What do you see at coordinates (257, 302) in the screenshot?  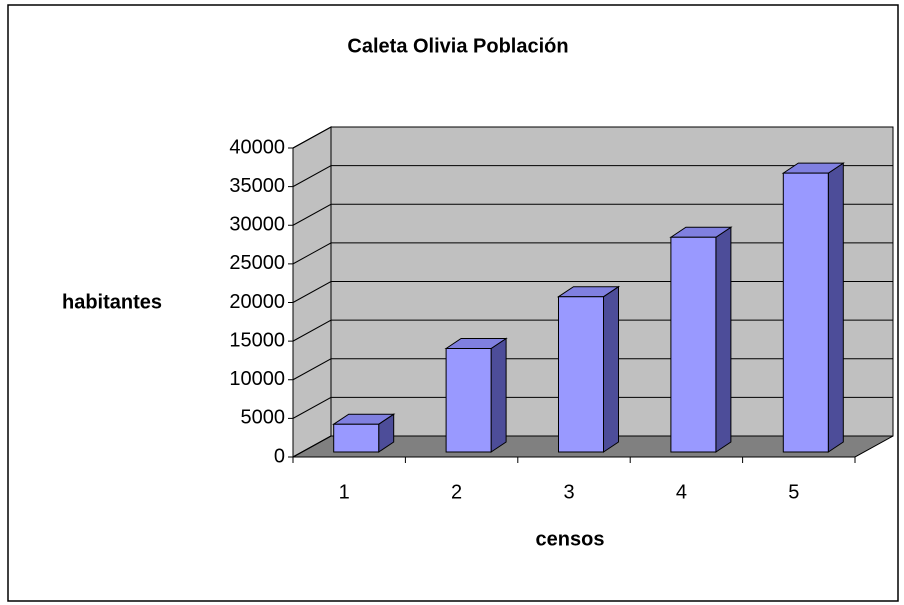 I see `y-tick-label: 20000` at bounding box center [257, 302].